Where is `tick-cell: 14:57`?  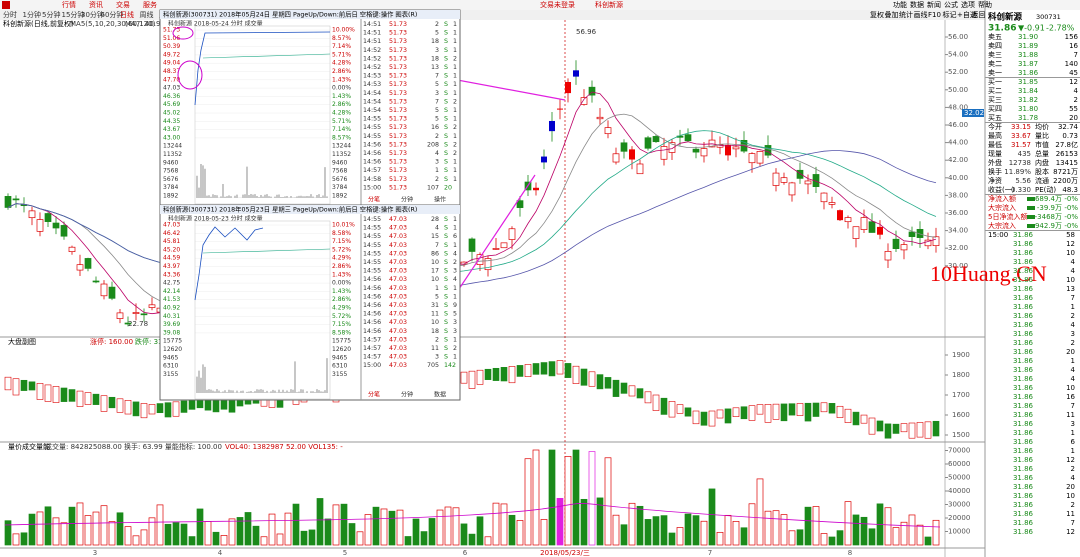
tick-cell: 14:57 is located at coordinates (372, 339).